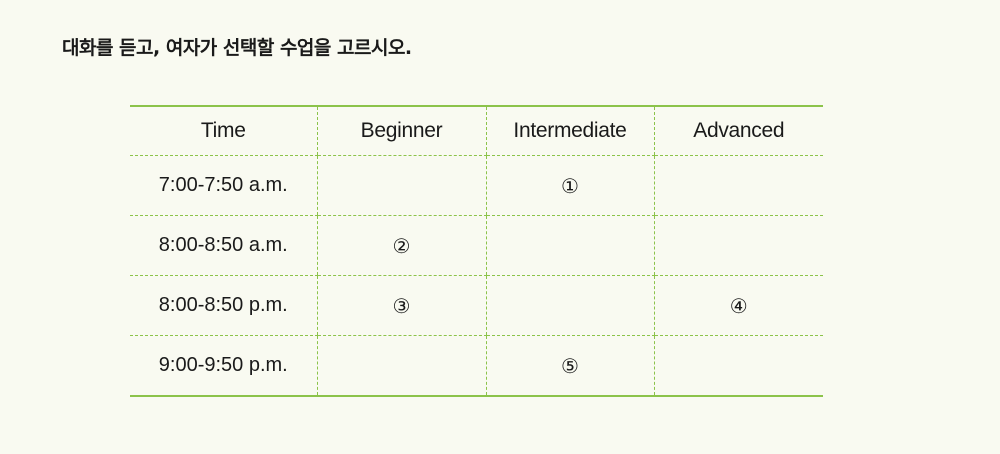 This screenshot has width=1000, height=454. I want to click on header-intermediate: Intermediate, so click(569, 130).